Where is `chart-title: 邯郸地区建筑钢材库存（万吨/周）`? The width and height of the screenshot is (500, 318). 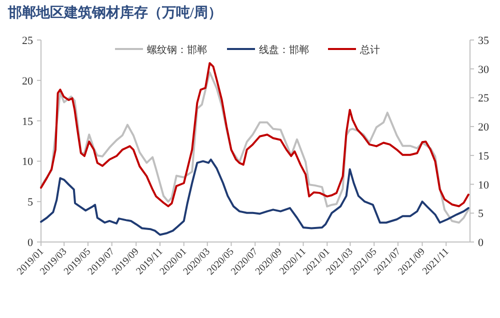 chart-title: 邯郸地区建筑钢材库存（万吨/周） is located at coordinates (114, 12).